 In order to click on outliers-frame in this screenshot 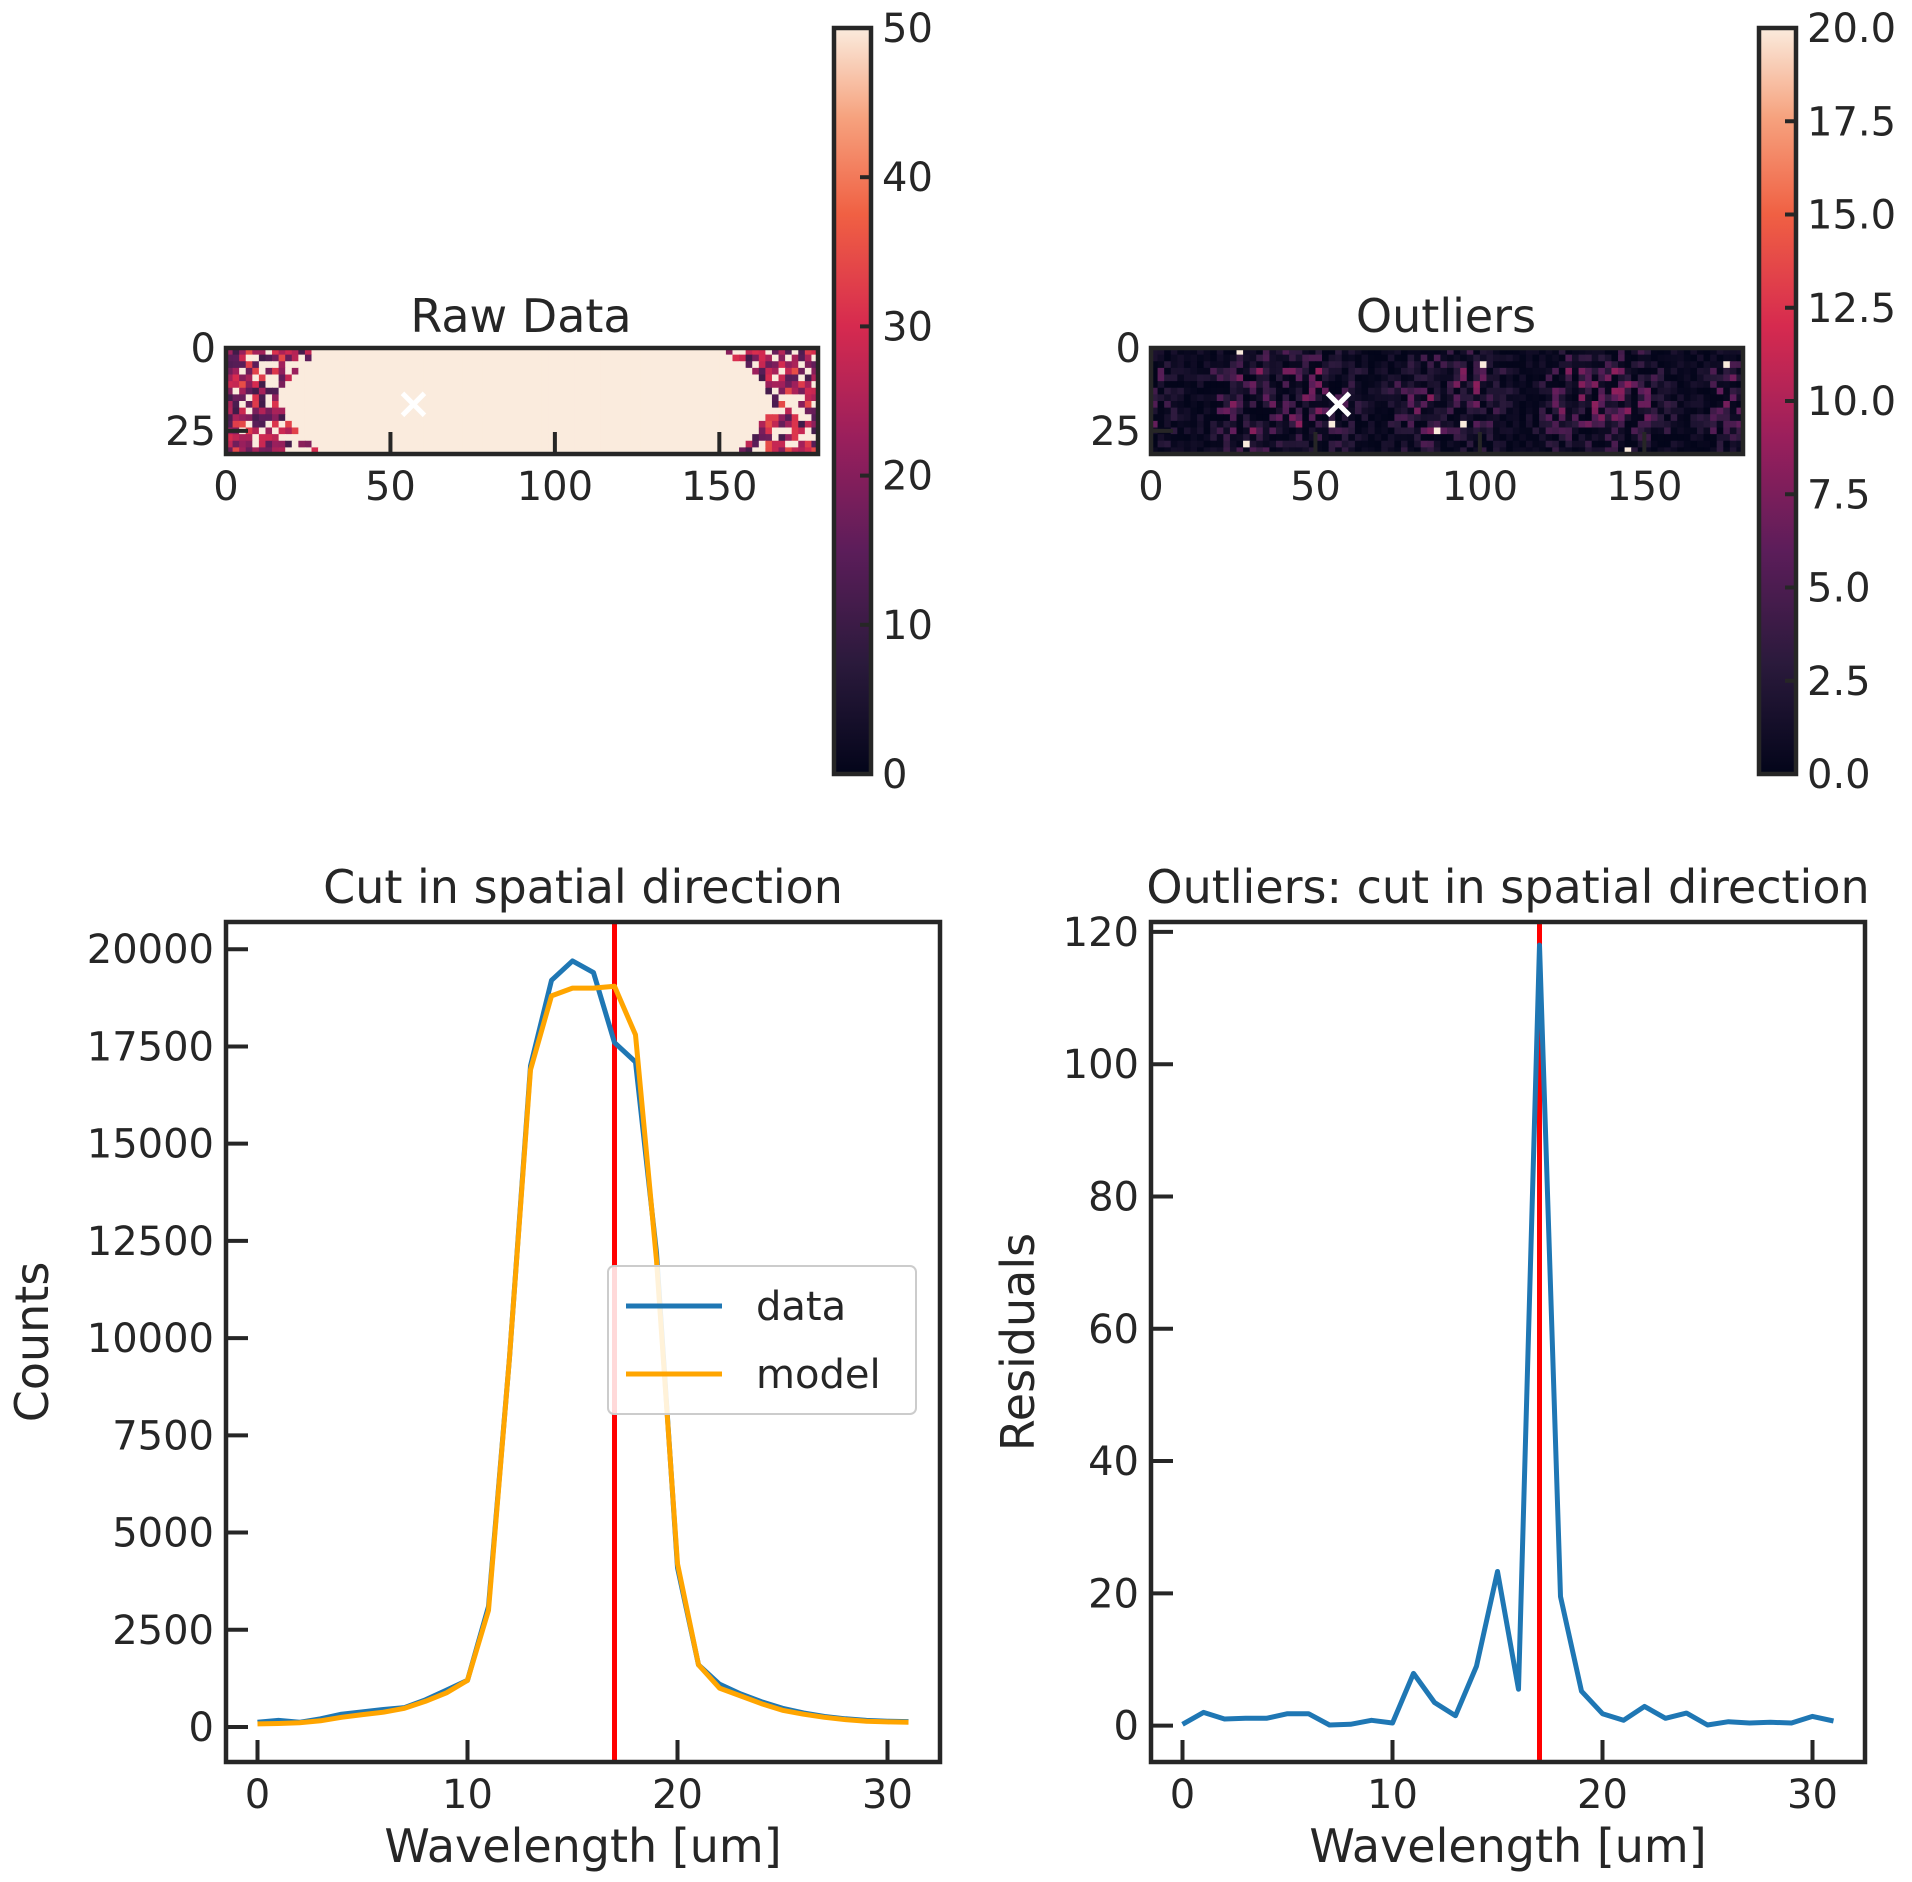, I will do `click(1447, 401)`.